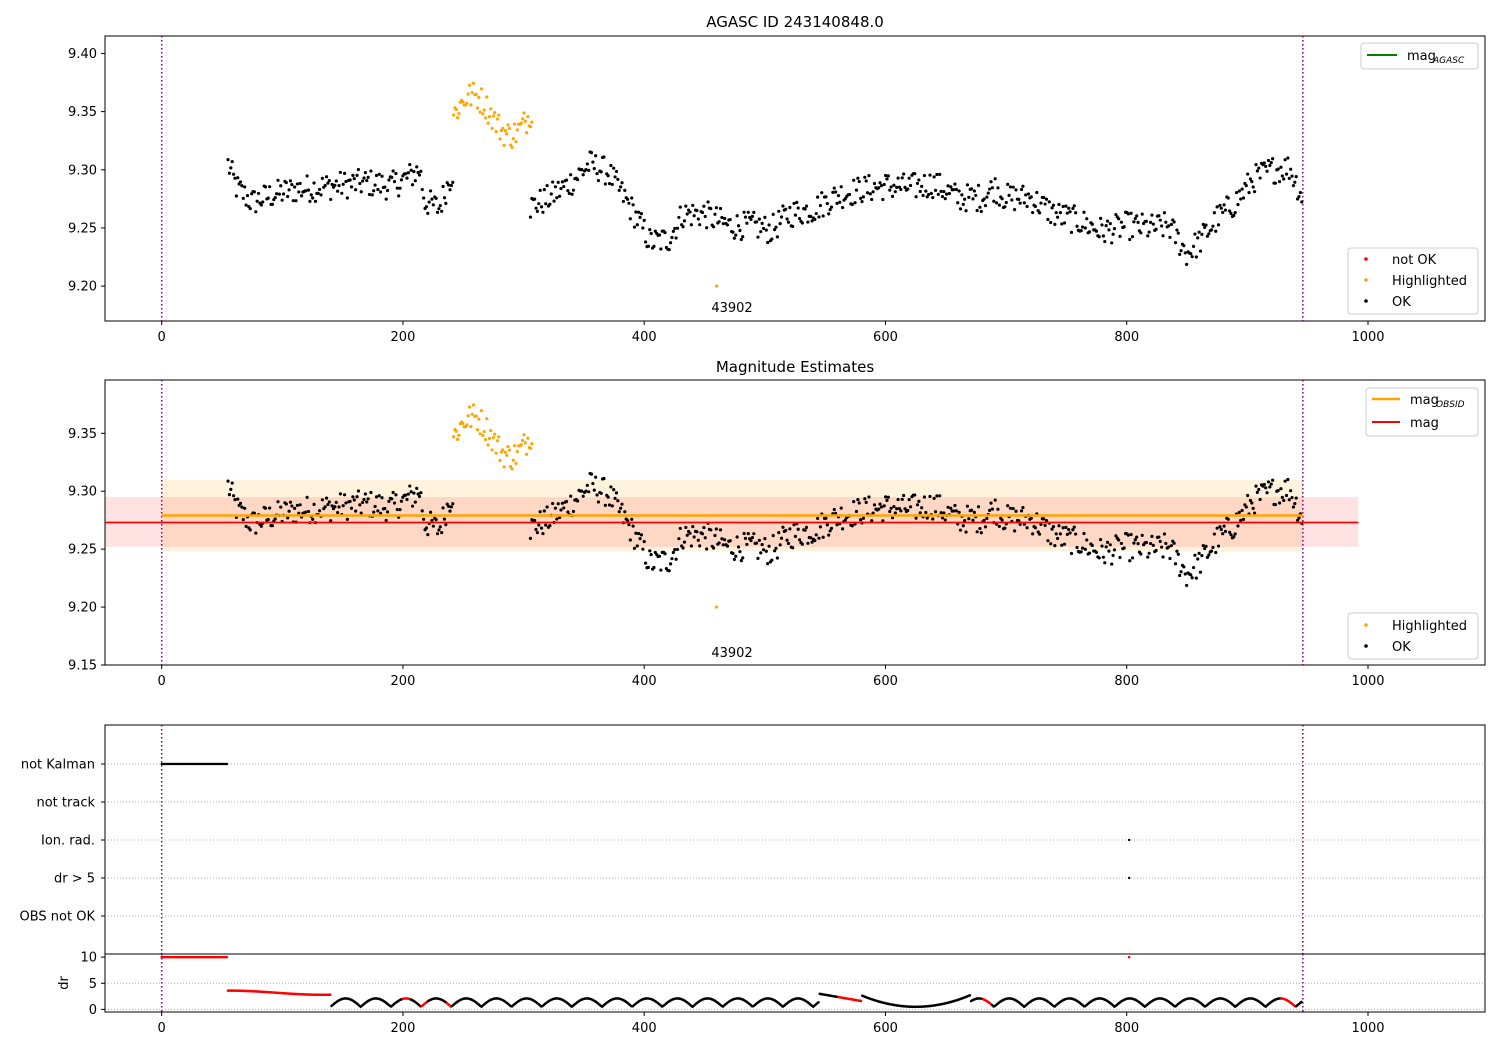 The width and height of the screenshot is (1500, 1050). What do you see at coordinates (765, 506) in the screenshot?
I see `panel2-points` at bounding box center [765, 506].